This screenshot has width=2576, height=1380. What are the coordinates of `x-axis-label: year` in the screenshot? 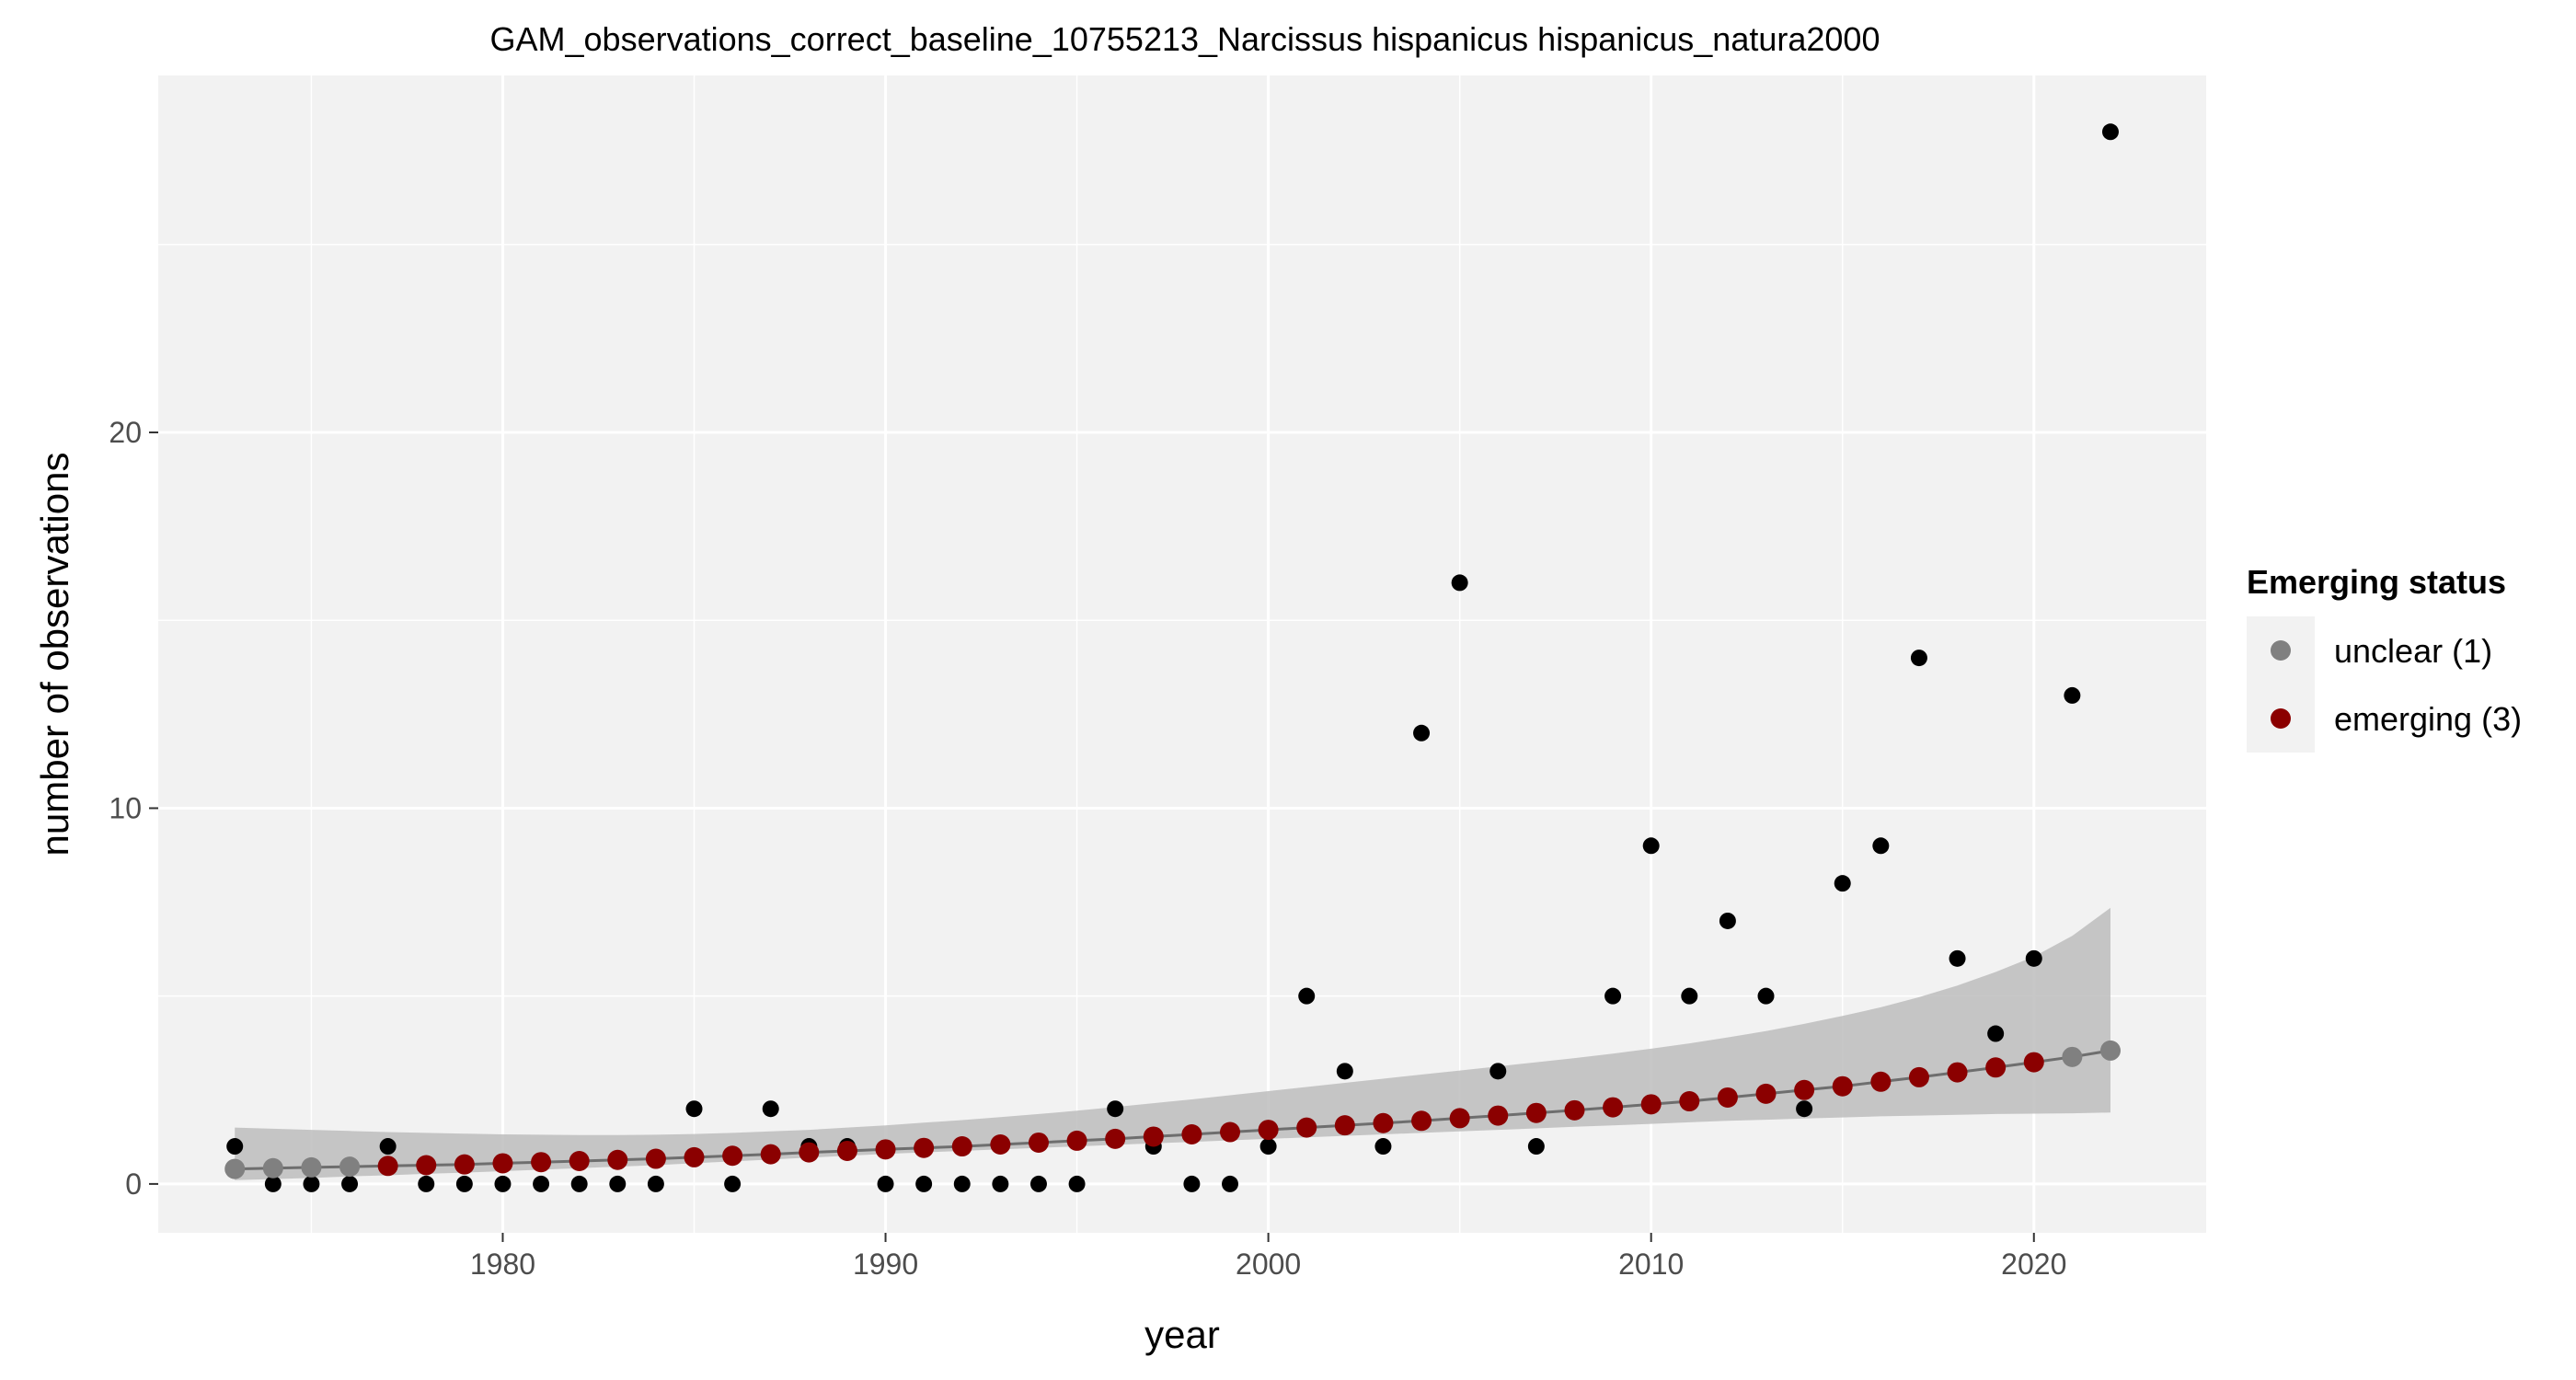 It's located at (1182, 1334).